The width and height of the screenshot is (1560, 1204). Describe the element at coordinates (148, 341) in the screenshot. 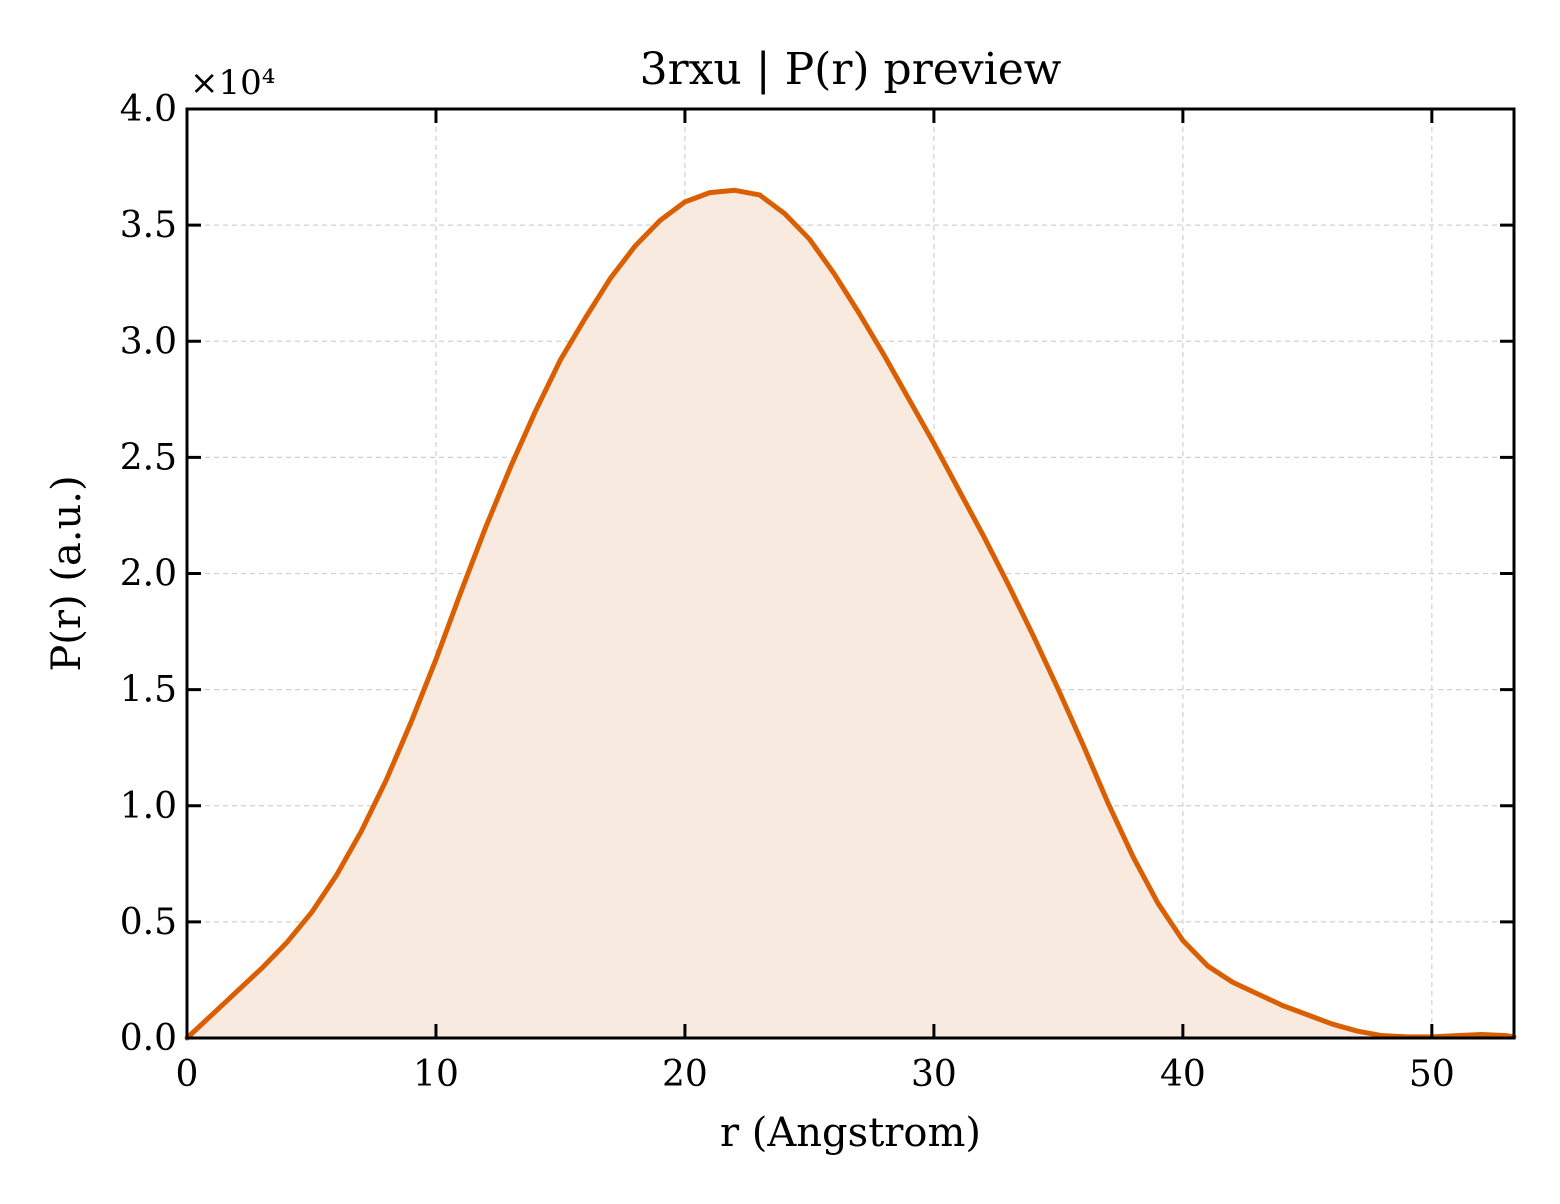

I see `y-tick-label: 3.0` at that location.